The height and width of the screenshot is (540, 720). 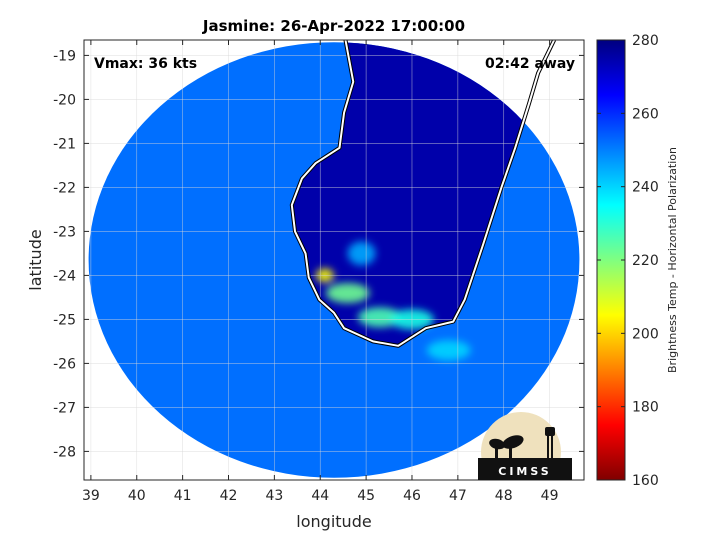 What do you see at coordinates (412, 496) in the screenshot?
I see `x-tick-label: 46` at bounding box center [412, 496].